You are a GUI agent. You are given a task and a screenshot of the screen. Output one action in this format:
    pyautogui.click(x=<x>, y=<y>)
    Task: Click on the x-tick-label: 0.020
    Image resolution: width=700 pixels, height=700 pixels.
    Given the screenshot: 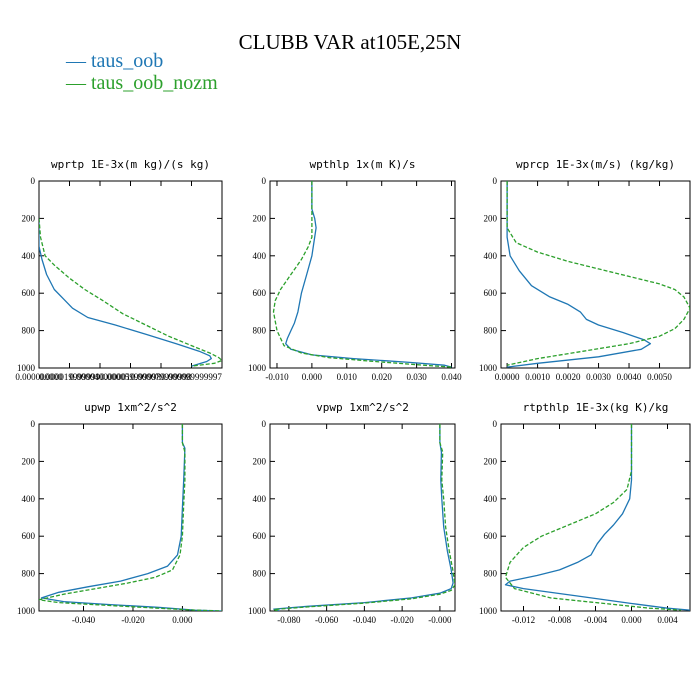 What is the action you would take?
    pyautogui.click(x=382, y=377)
    